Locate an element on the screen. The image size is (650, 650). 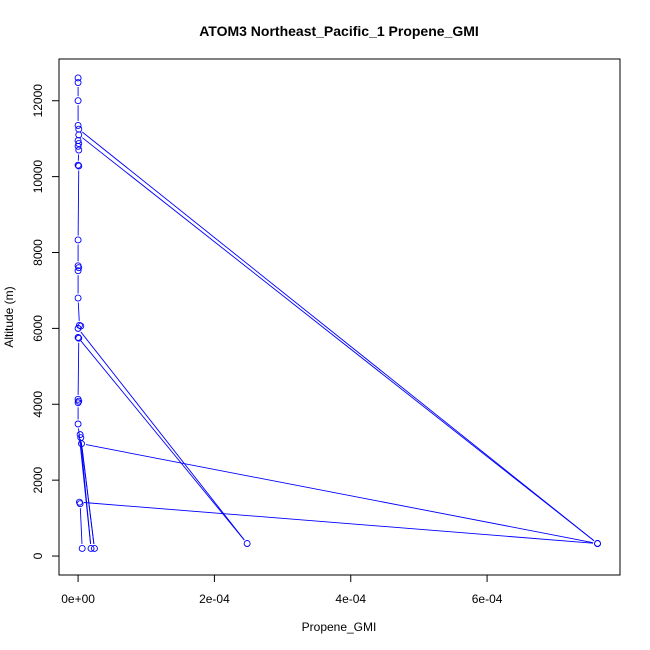
x-tick-label: 6e-04 is located at coordinates (487, 599).